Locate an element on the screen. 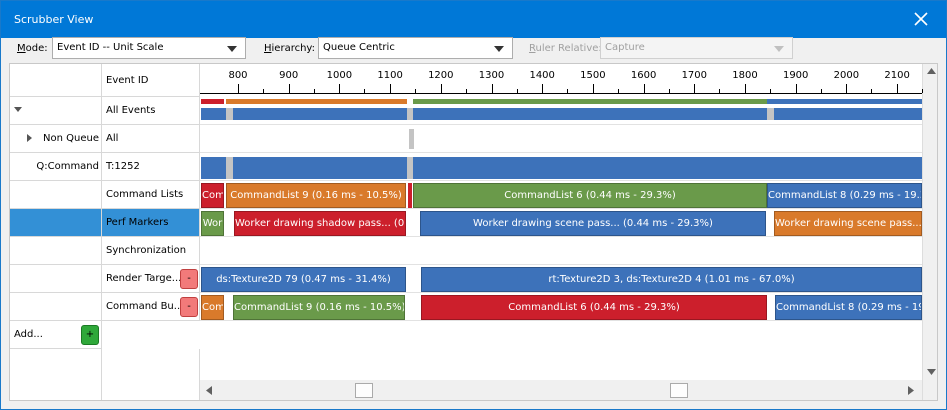 The image size is (947, 410). ruler-combo: Capture is located at coordinates (696, 48).